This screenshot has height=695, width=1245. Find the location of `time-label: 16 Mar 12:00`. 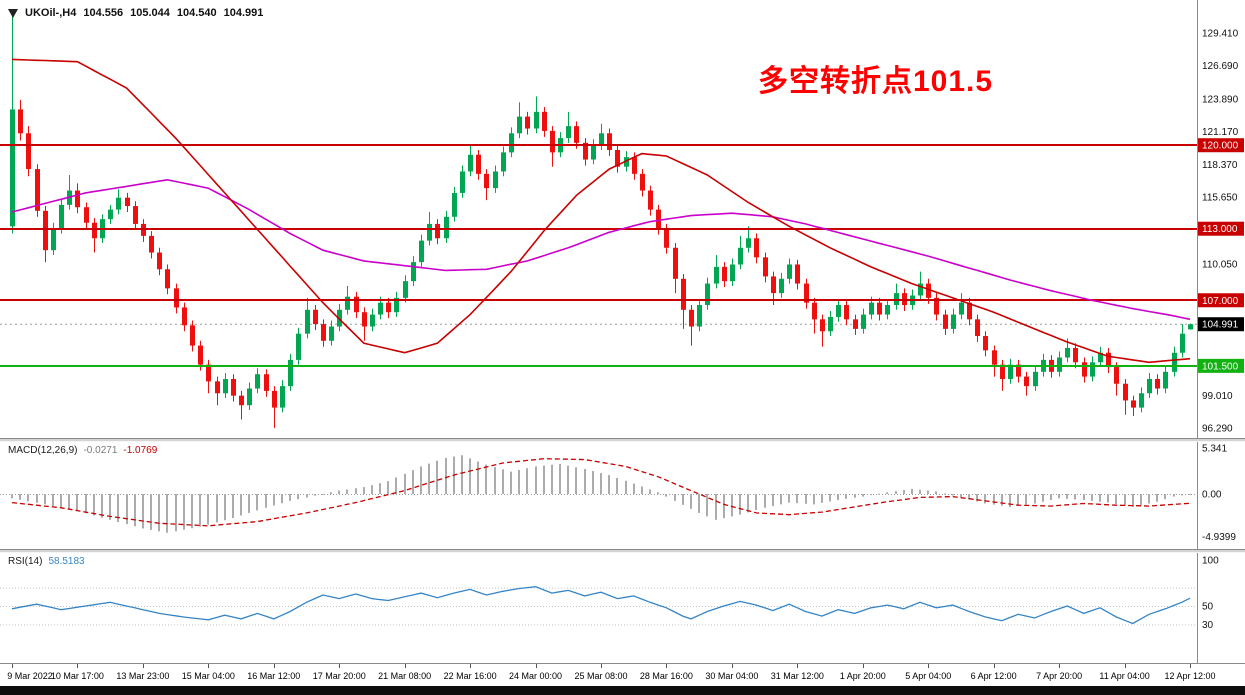

time-label: 16 Mar 12:00 is located at coordinates (273, 676).